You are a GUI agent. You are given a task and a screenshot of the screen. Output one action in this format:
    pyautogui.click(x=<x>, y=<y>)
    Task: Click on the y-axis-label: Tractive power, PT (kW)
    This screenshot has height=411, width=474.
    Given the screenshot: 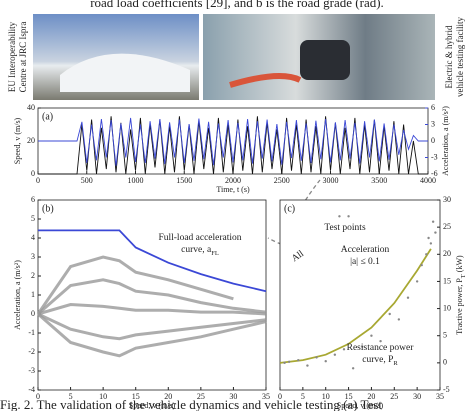 What is the action you would take?
    pyautogui.click(x=461, y=295)
    